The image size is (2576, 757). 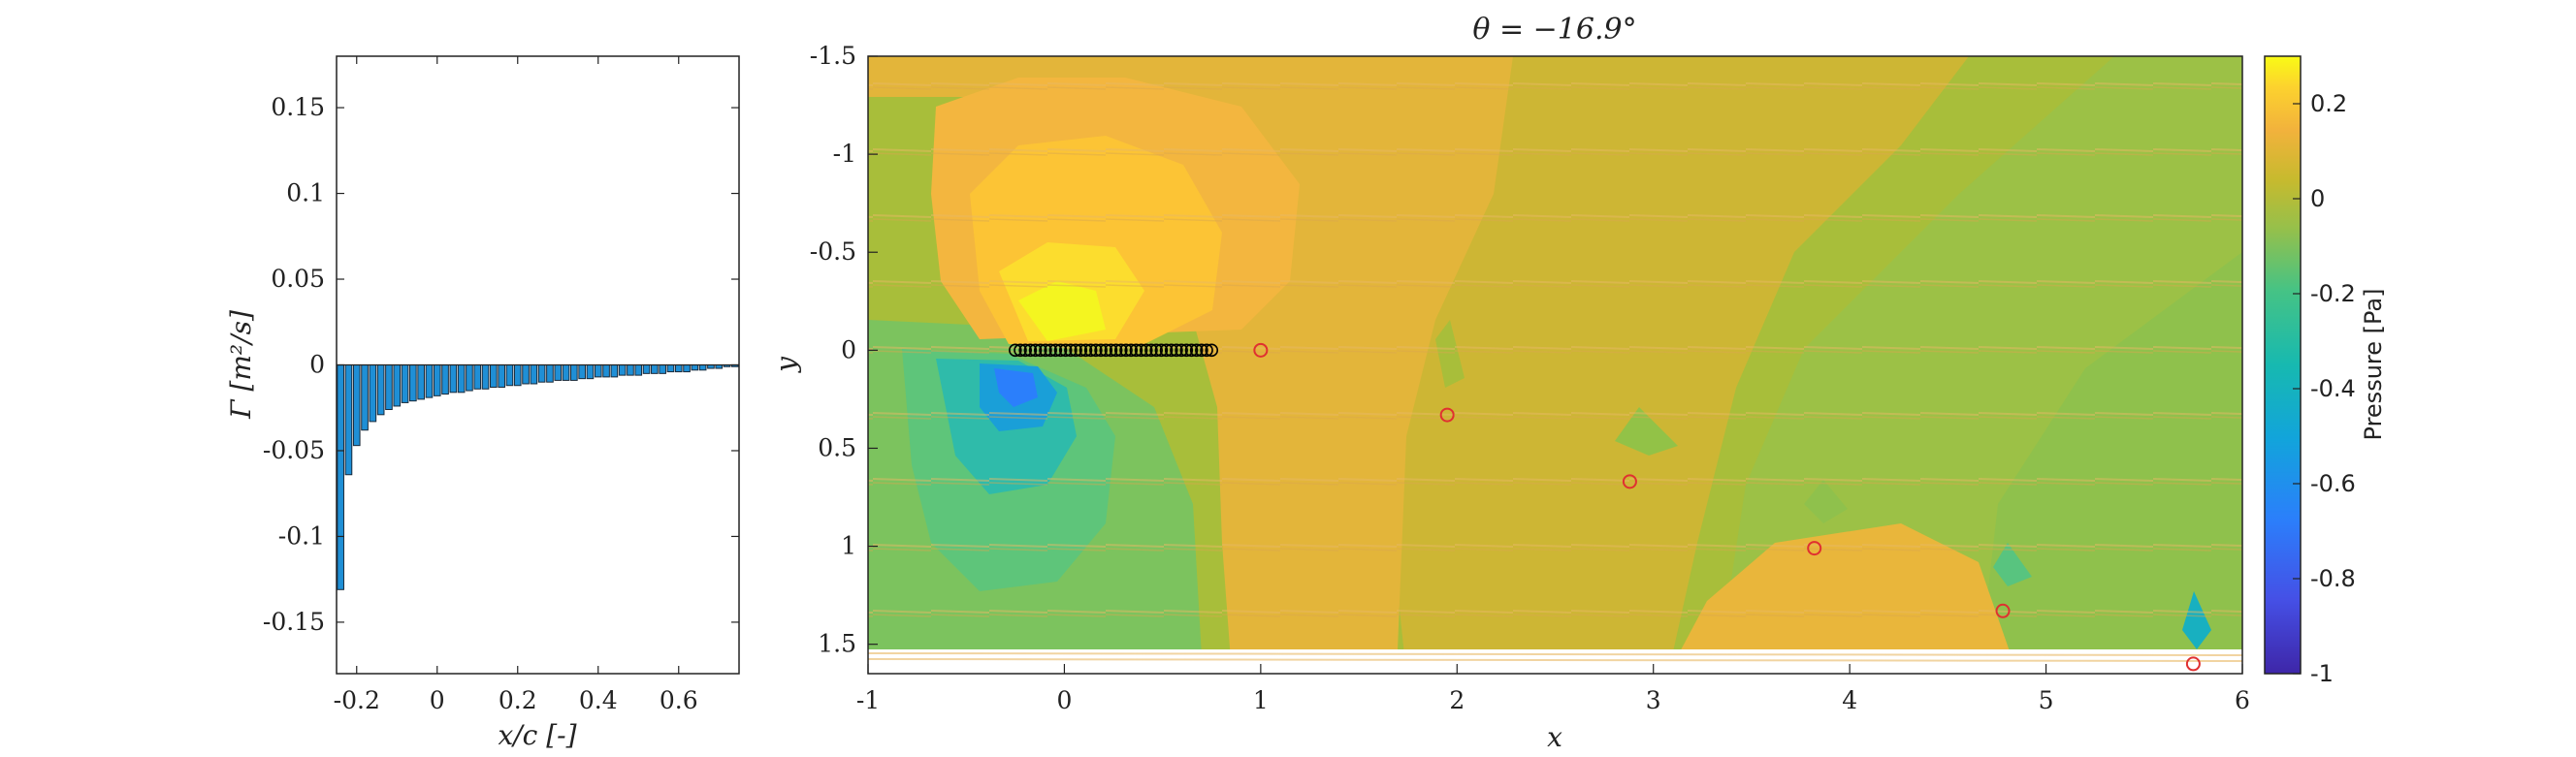 I want to click on x-tick-label: 0.6, so click(x=679, y=700).